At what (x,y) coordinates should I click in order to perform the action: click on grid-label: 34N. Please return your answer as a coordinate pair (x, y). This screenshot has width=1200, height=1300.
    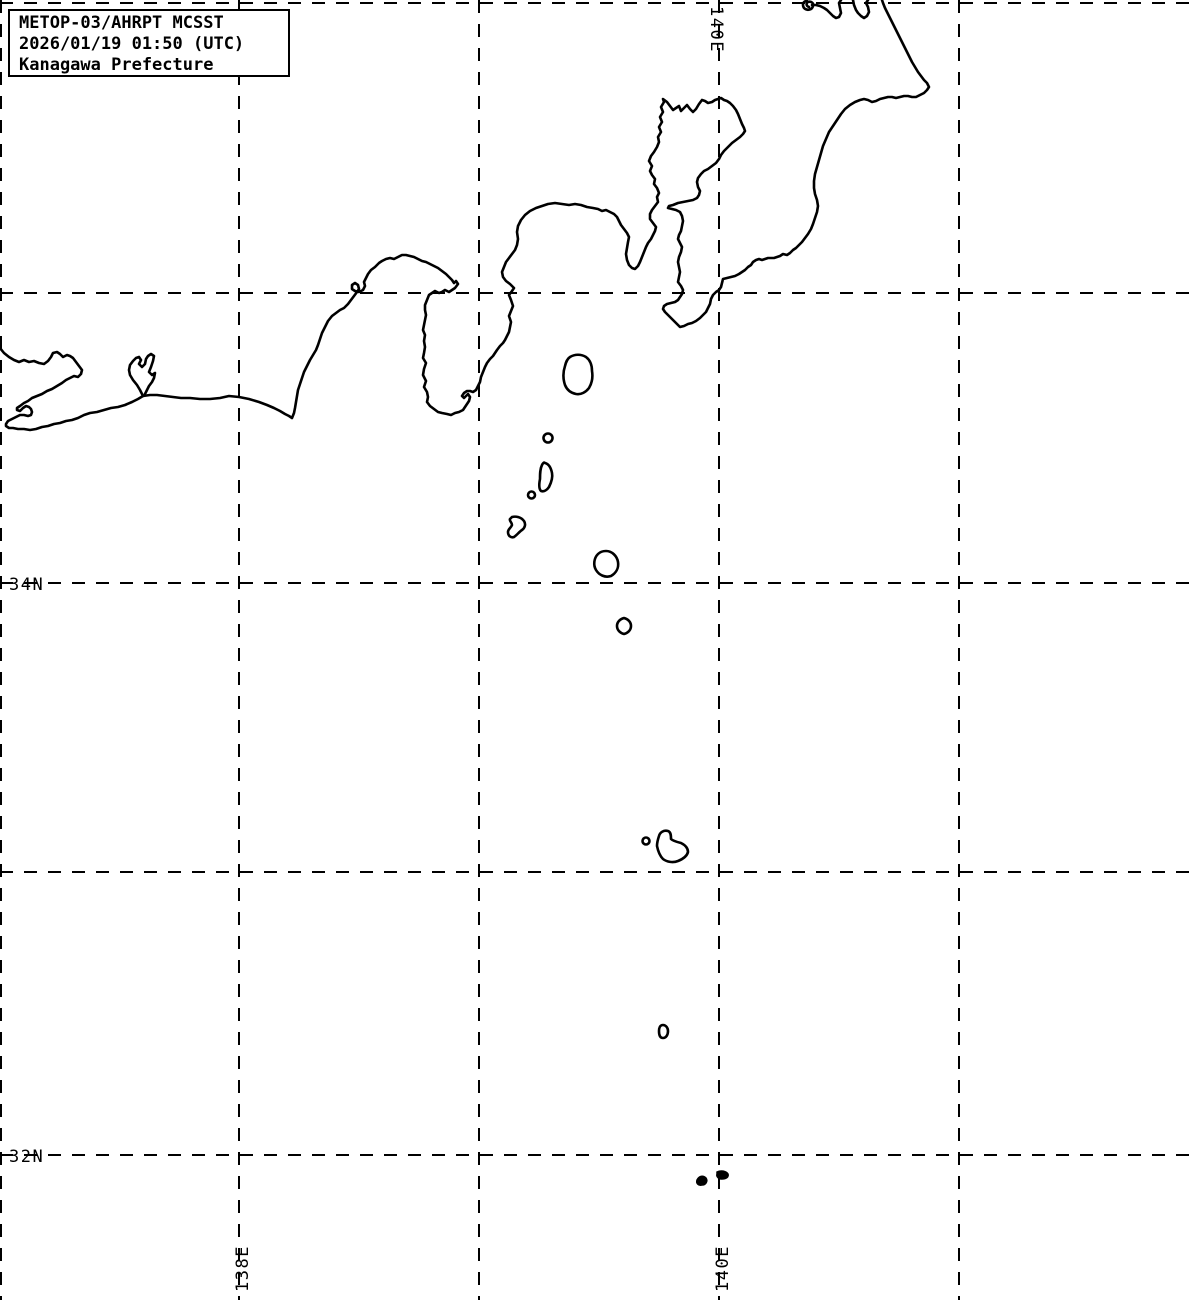
    Looking at the image, I should click on (26, 585).